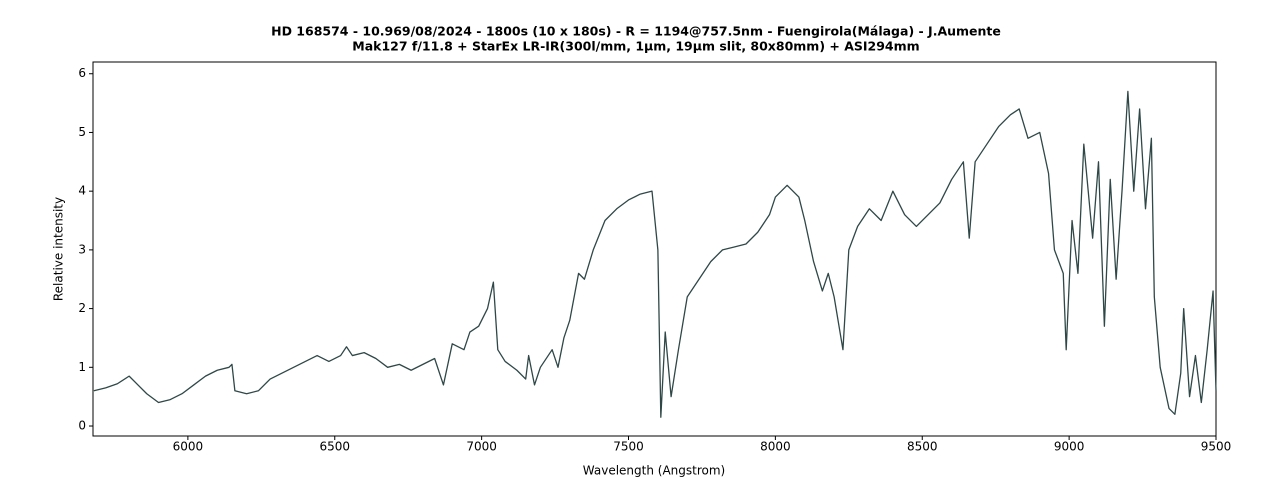 This screenshot has width=1274, height=500. Describe the element at coordinates (82, 191) in the screenshot. I see `y-tick-label: 4` at that location.